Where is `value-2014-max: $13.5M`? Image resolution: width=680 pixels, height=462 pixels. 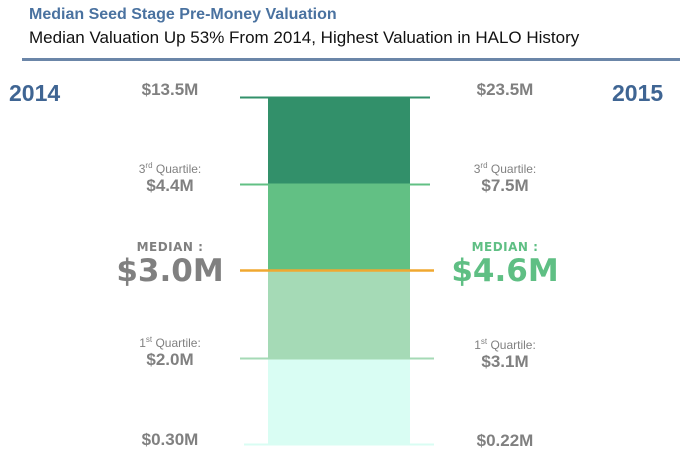 value-2014-max: $13.5M is located at coordinates (170, 89).